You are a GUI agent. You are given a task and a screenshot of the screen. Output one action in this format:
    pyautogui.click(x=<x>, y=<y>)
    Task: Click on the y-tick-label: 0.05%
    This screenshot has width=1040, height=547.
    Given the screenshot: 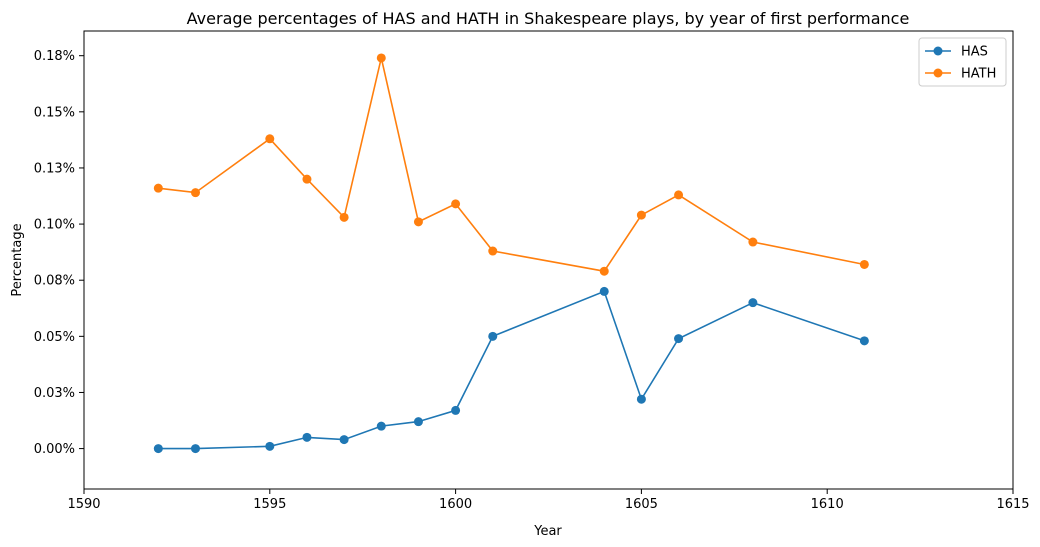 What is the action you would take?
    pyautogui.click(x=54, y=337)
    